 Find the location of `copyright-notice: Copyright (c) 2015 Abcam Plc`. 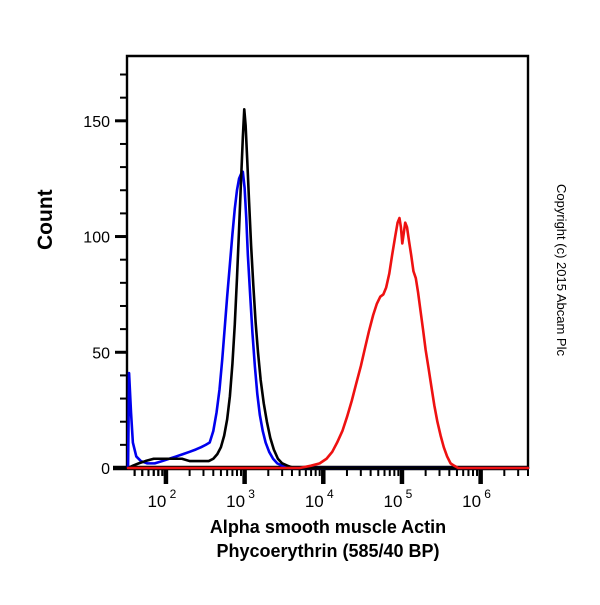

copyright-notice: Copyright (c) 2015 Abcam Plc is located at coordinates (561, 270).